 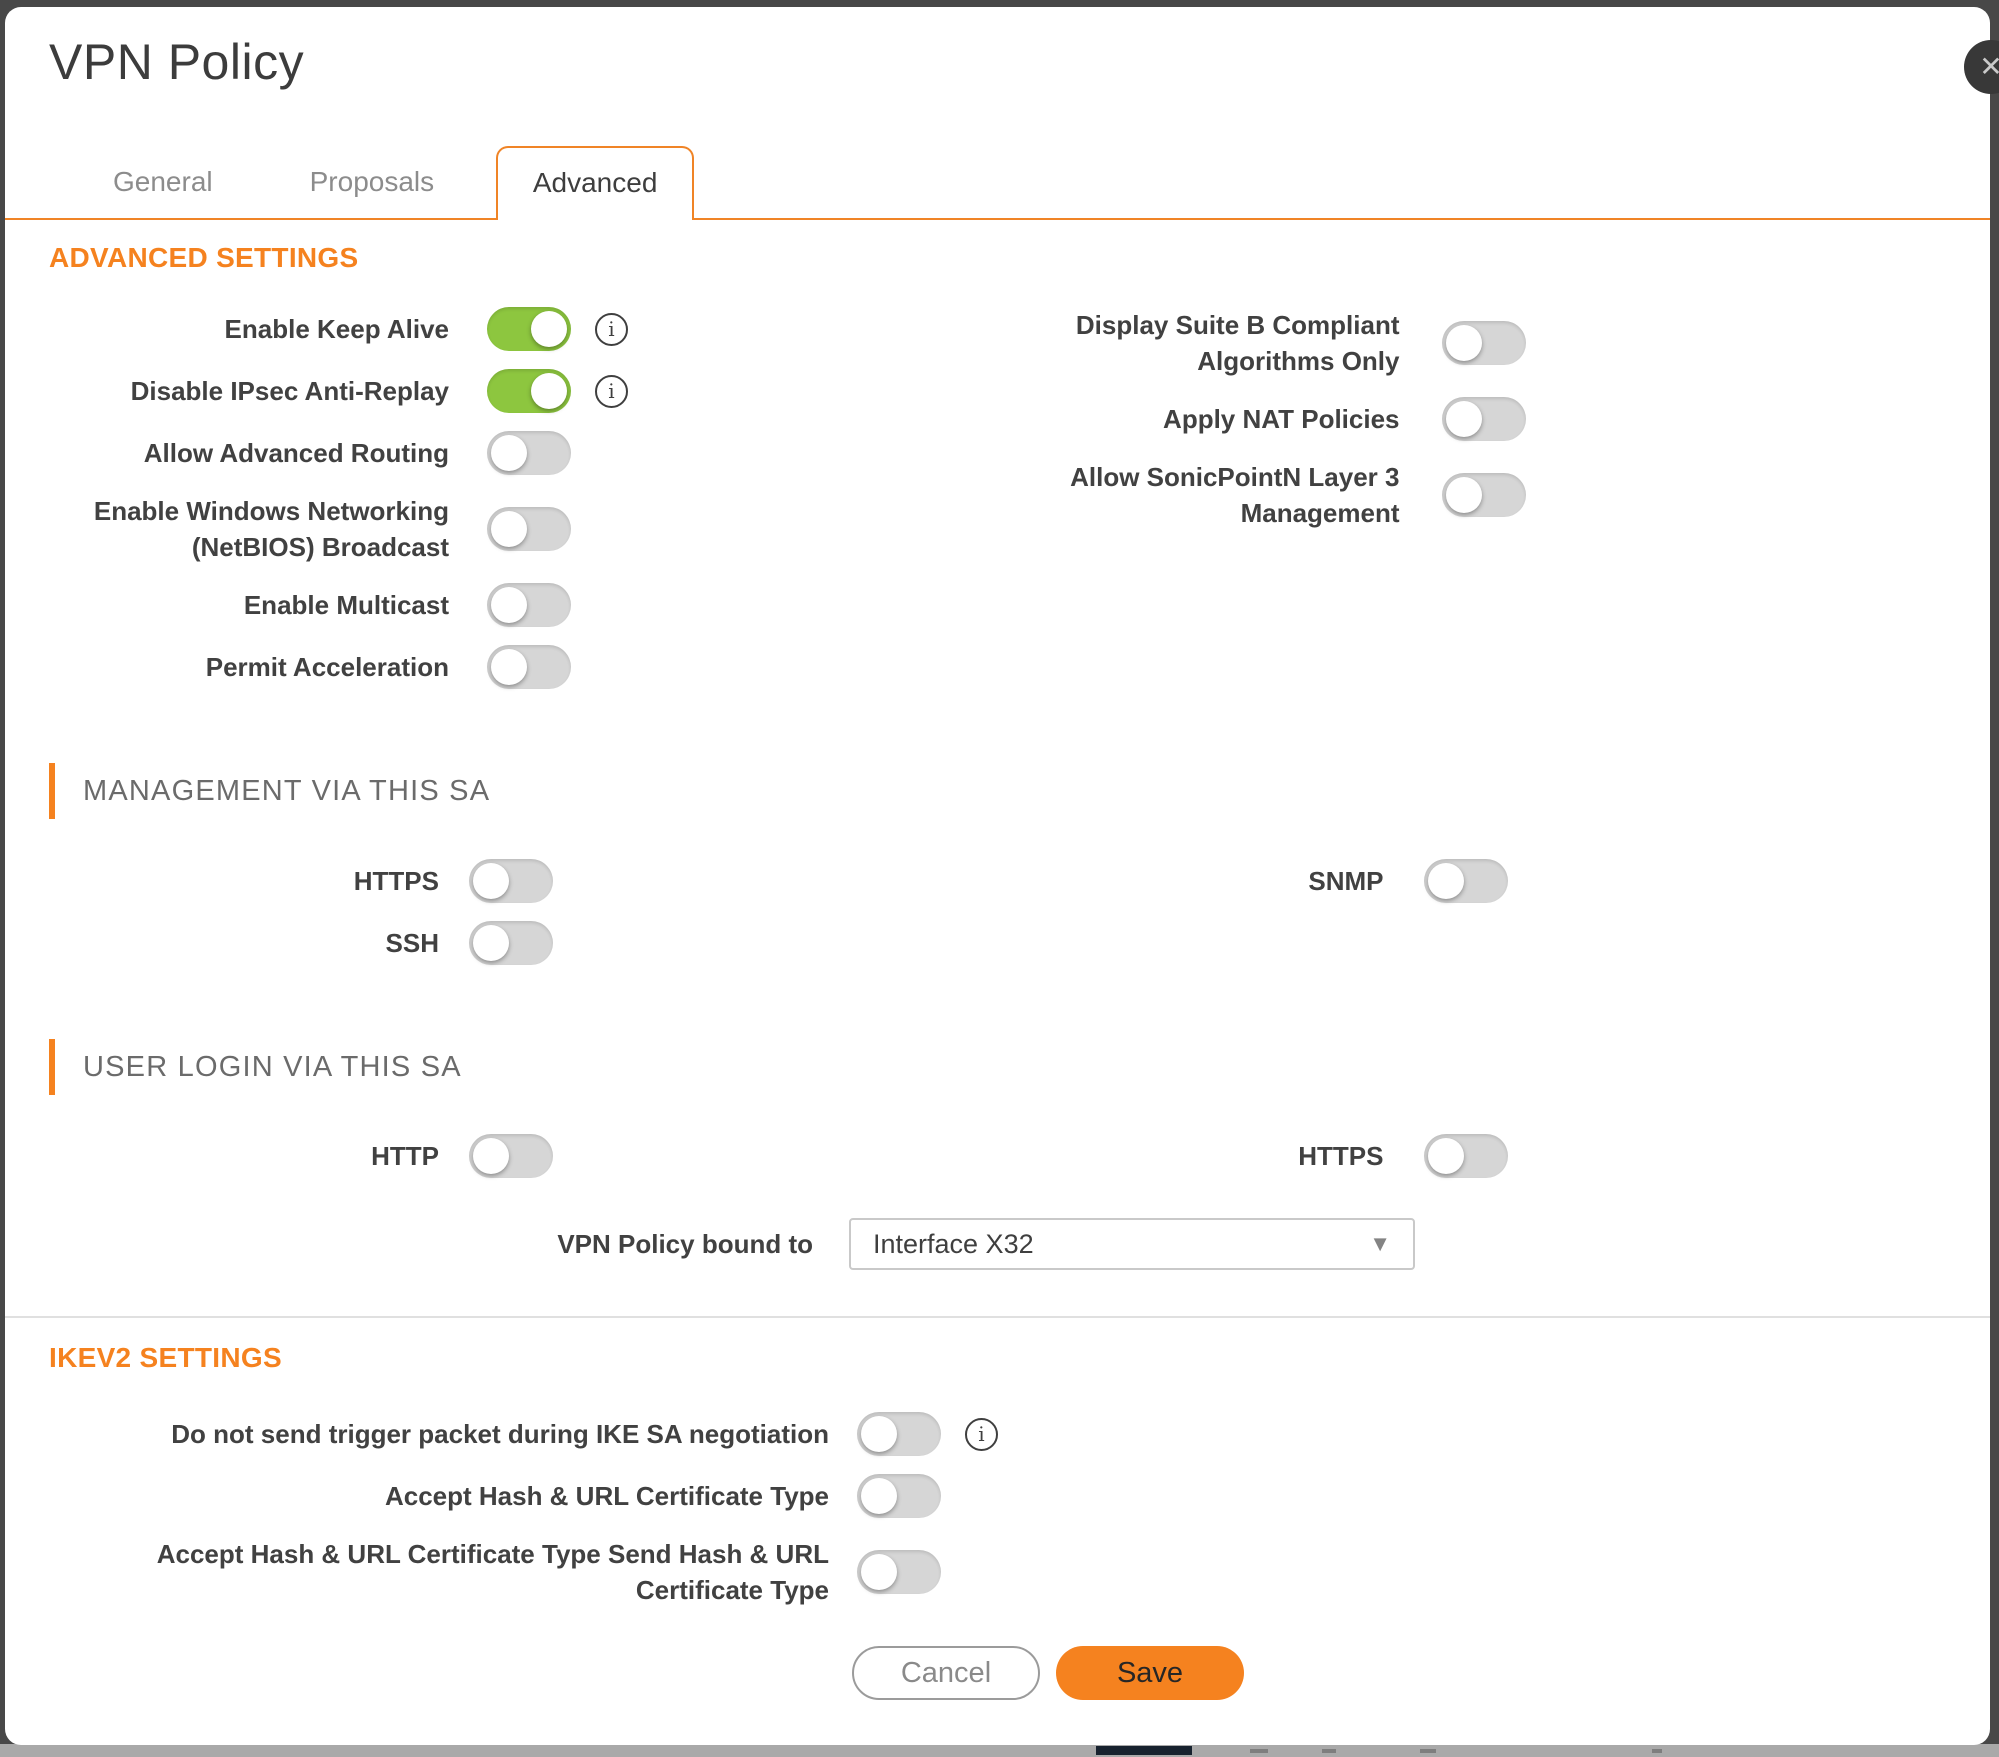 What do you see at coordinates (685, 1244) in the screenshot?
I see `vpn-policy-bound-label: VPN Policy bound to` at bounding box center [685, 1244].